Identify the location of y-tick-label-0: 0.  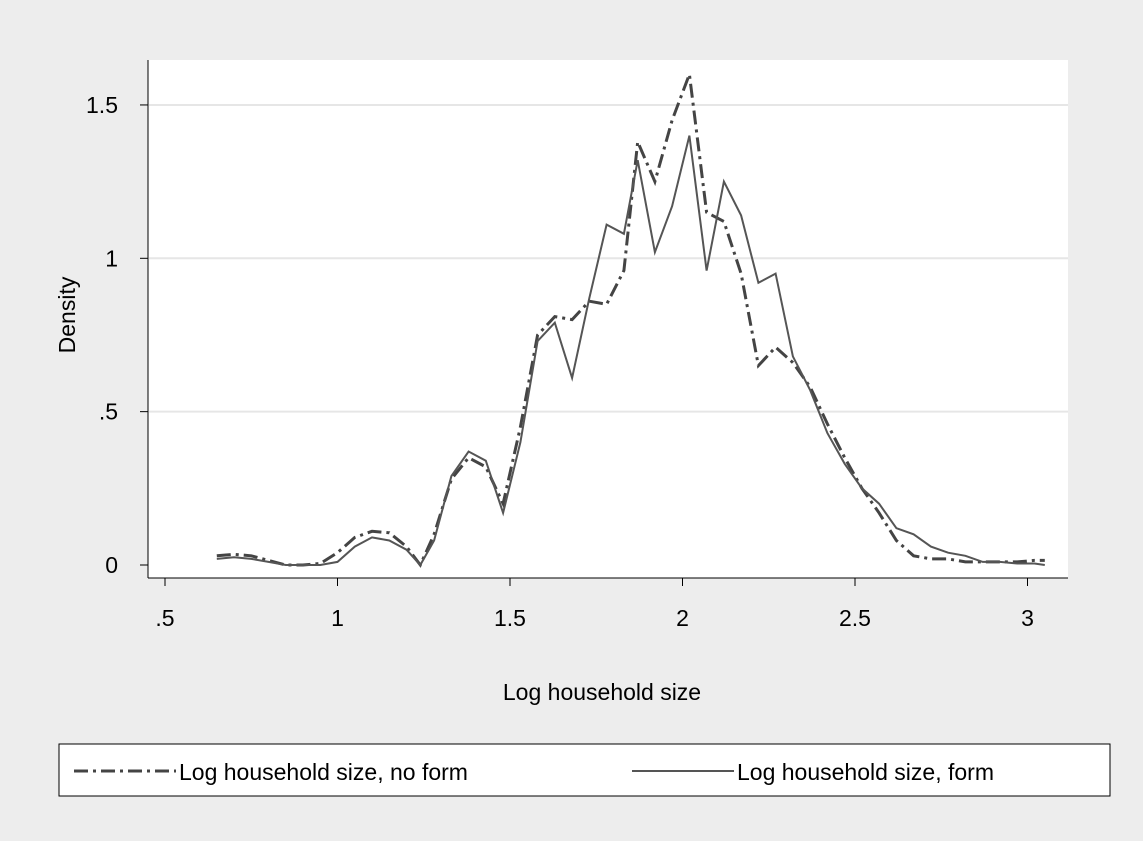
(111, 565).